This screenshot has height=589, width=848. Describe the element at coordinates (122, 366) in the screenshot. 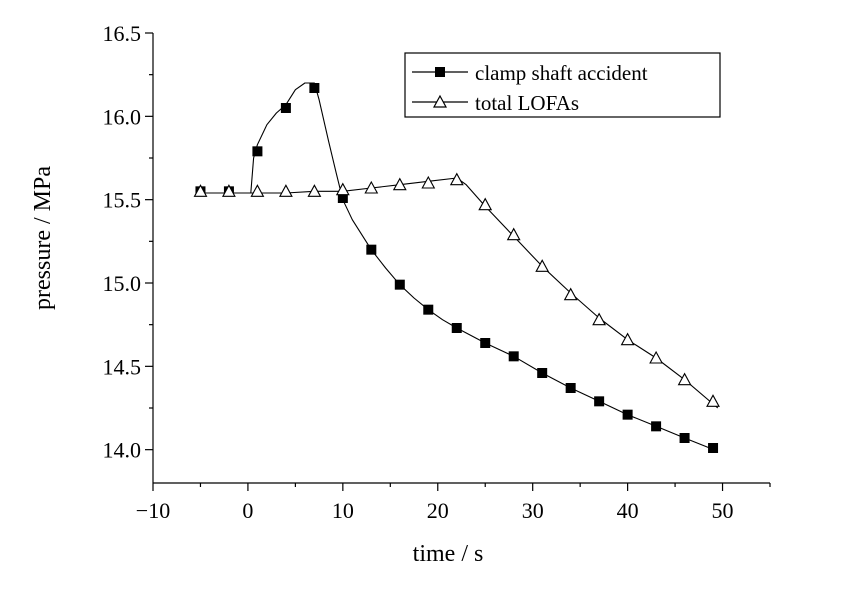

I see `y-tick-label: 14.5` at that location.